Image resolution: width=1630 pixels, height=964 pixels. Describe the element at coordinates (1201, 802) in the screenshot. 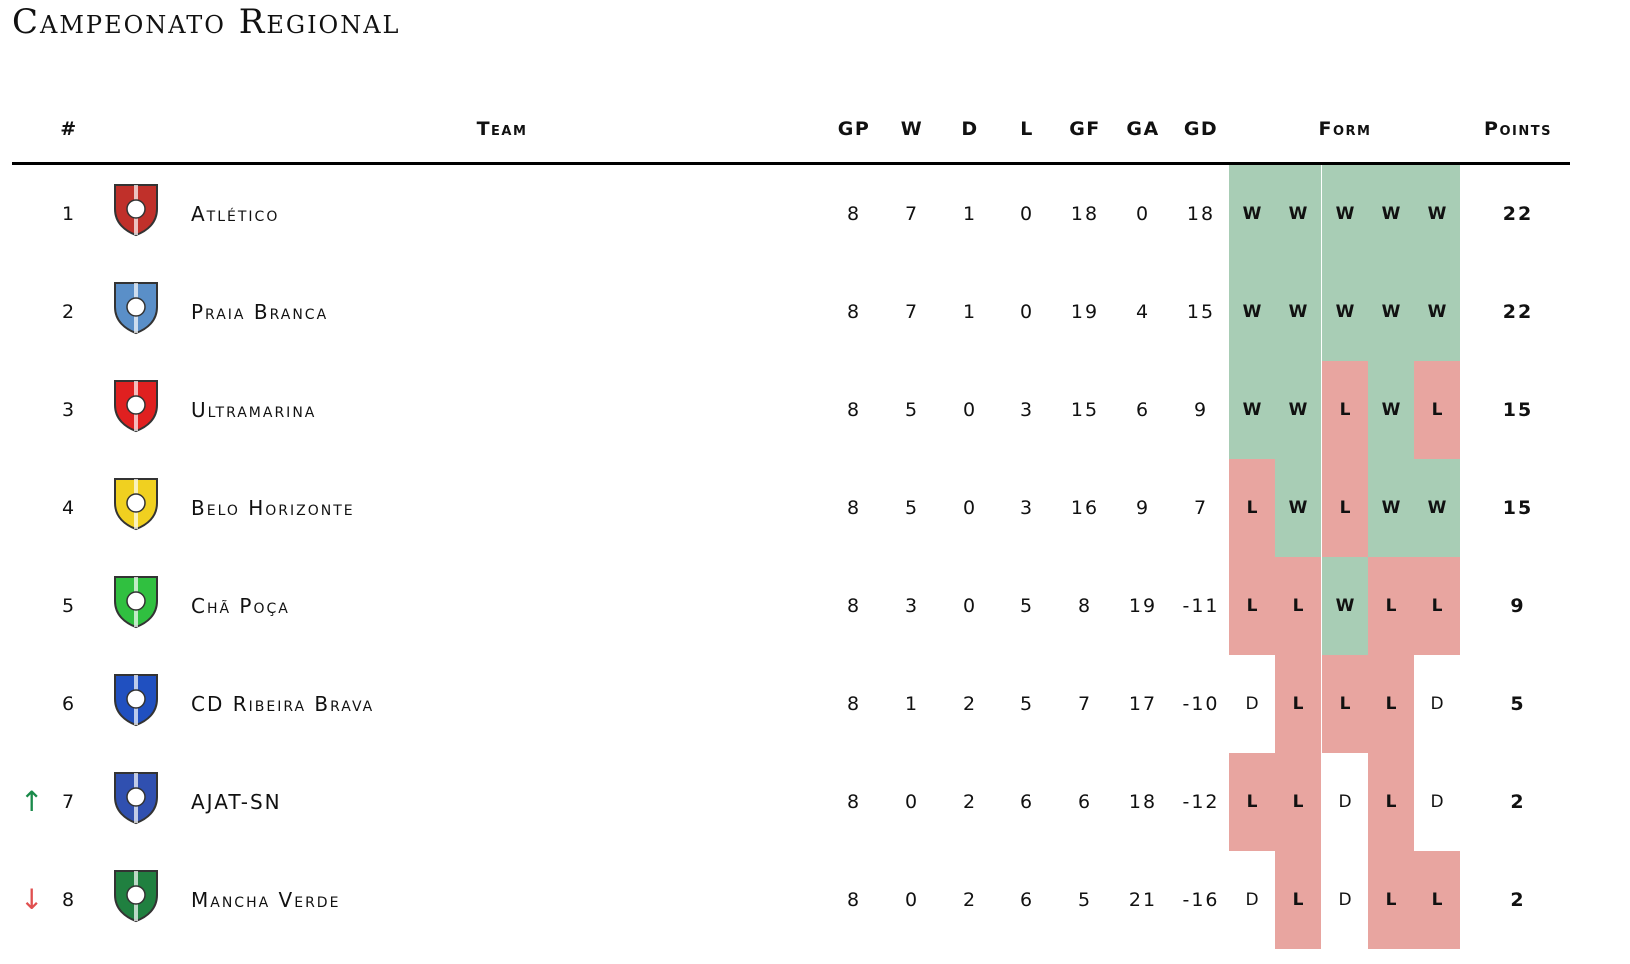

I see `cell-gd: -12` at that location.